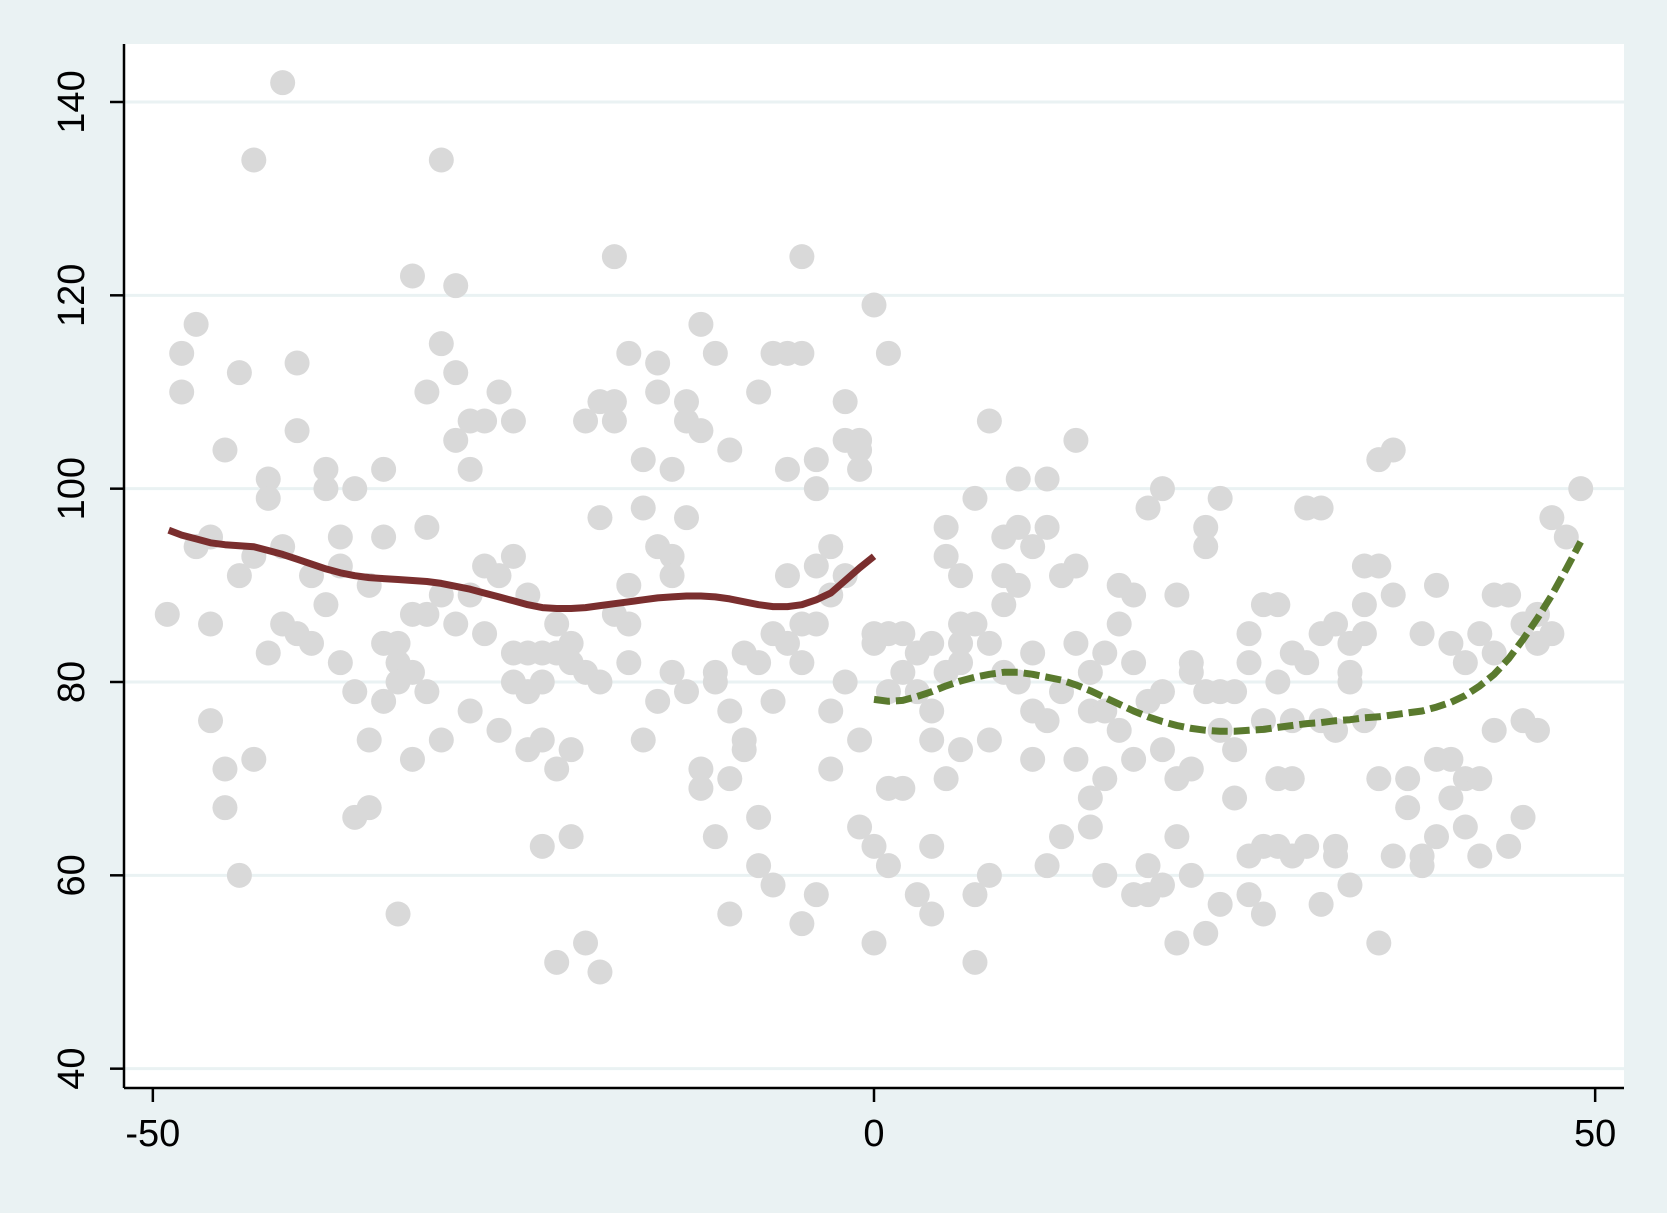  What do you see at coordinates (72, 1069) in the screenshot?
I see `y-tick-label: 40` at bounding box center [72, 1069].